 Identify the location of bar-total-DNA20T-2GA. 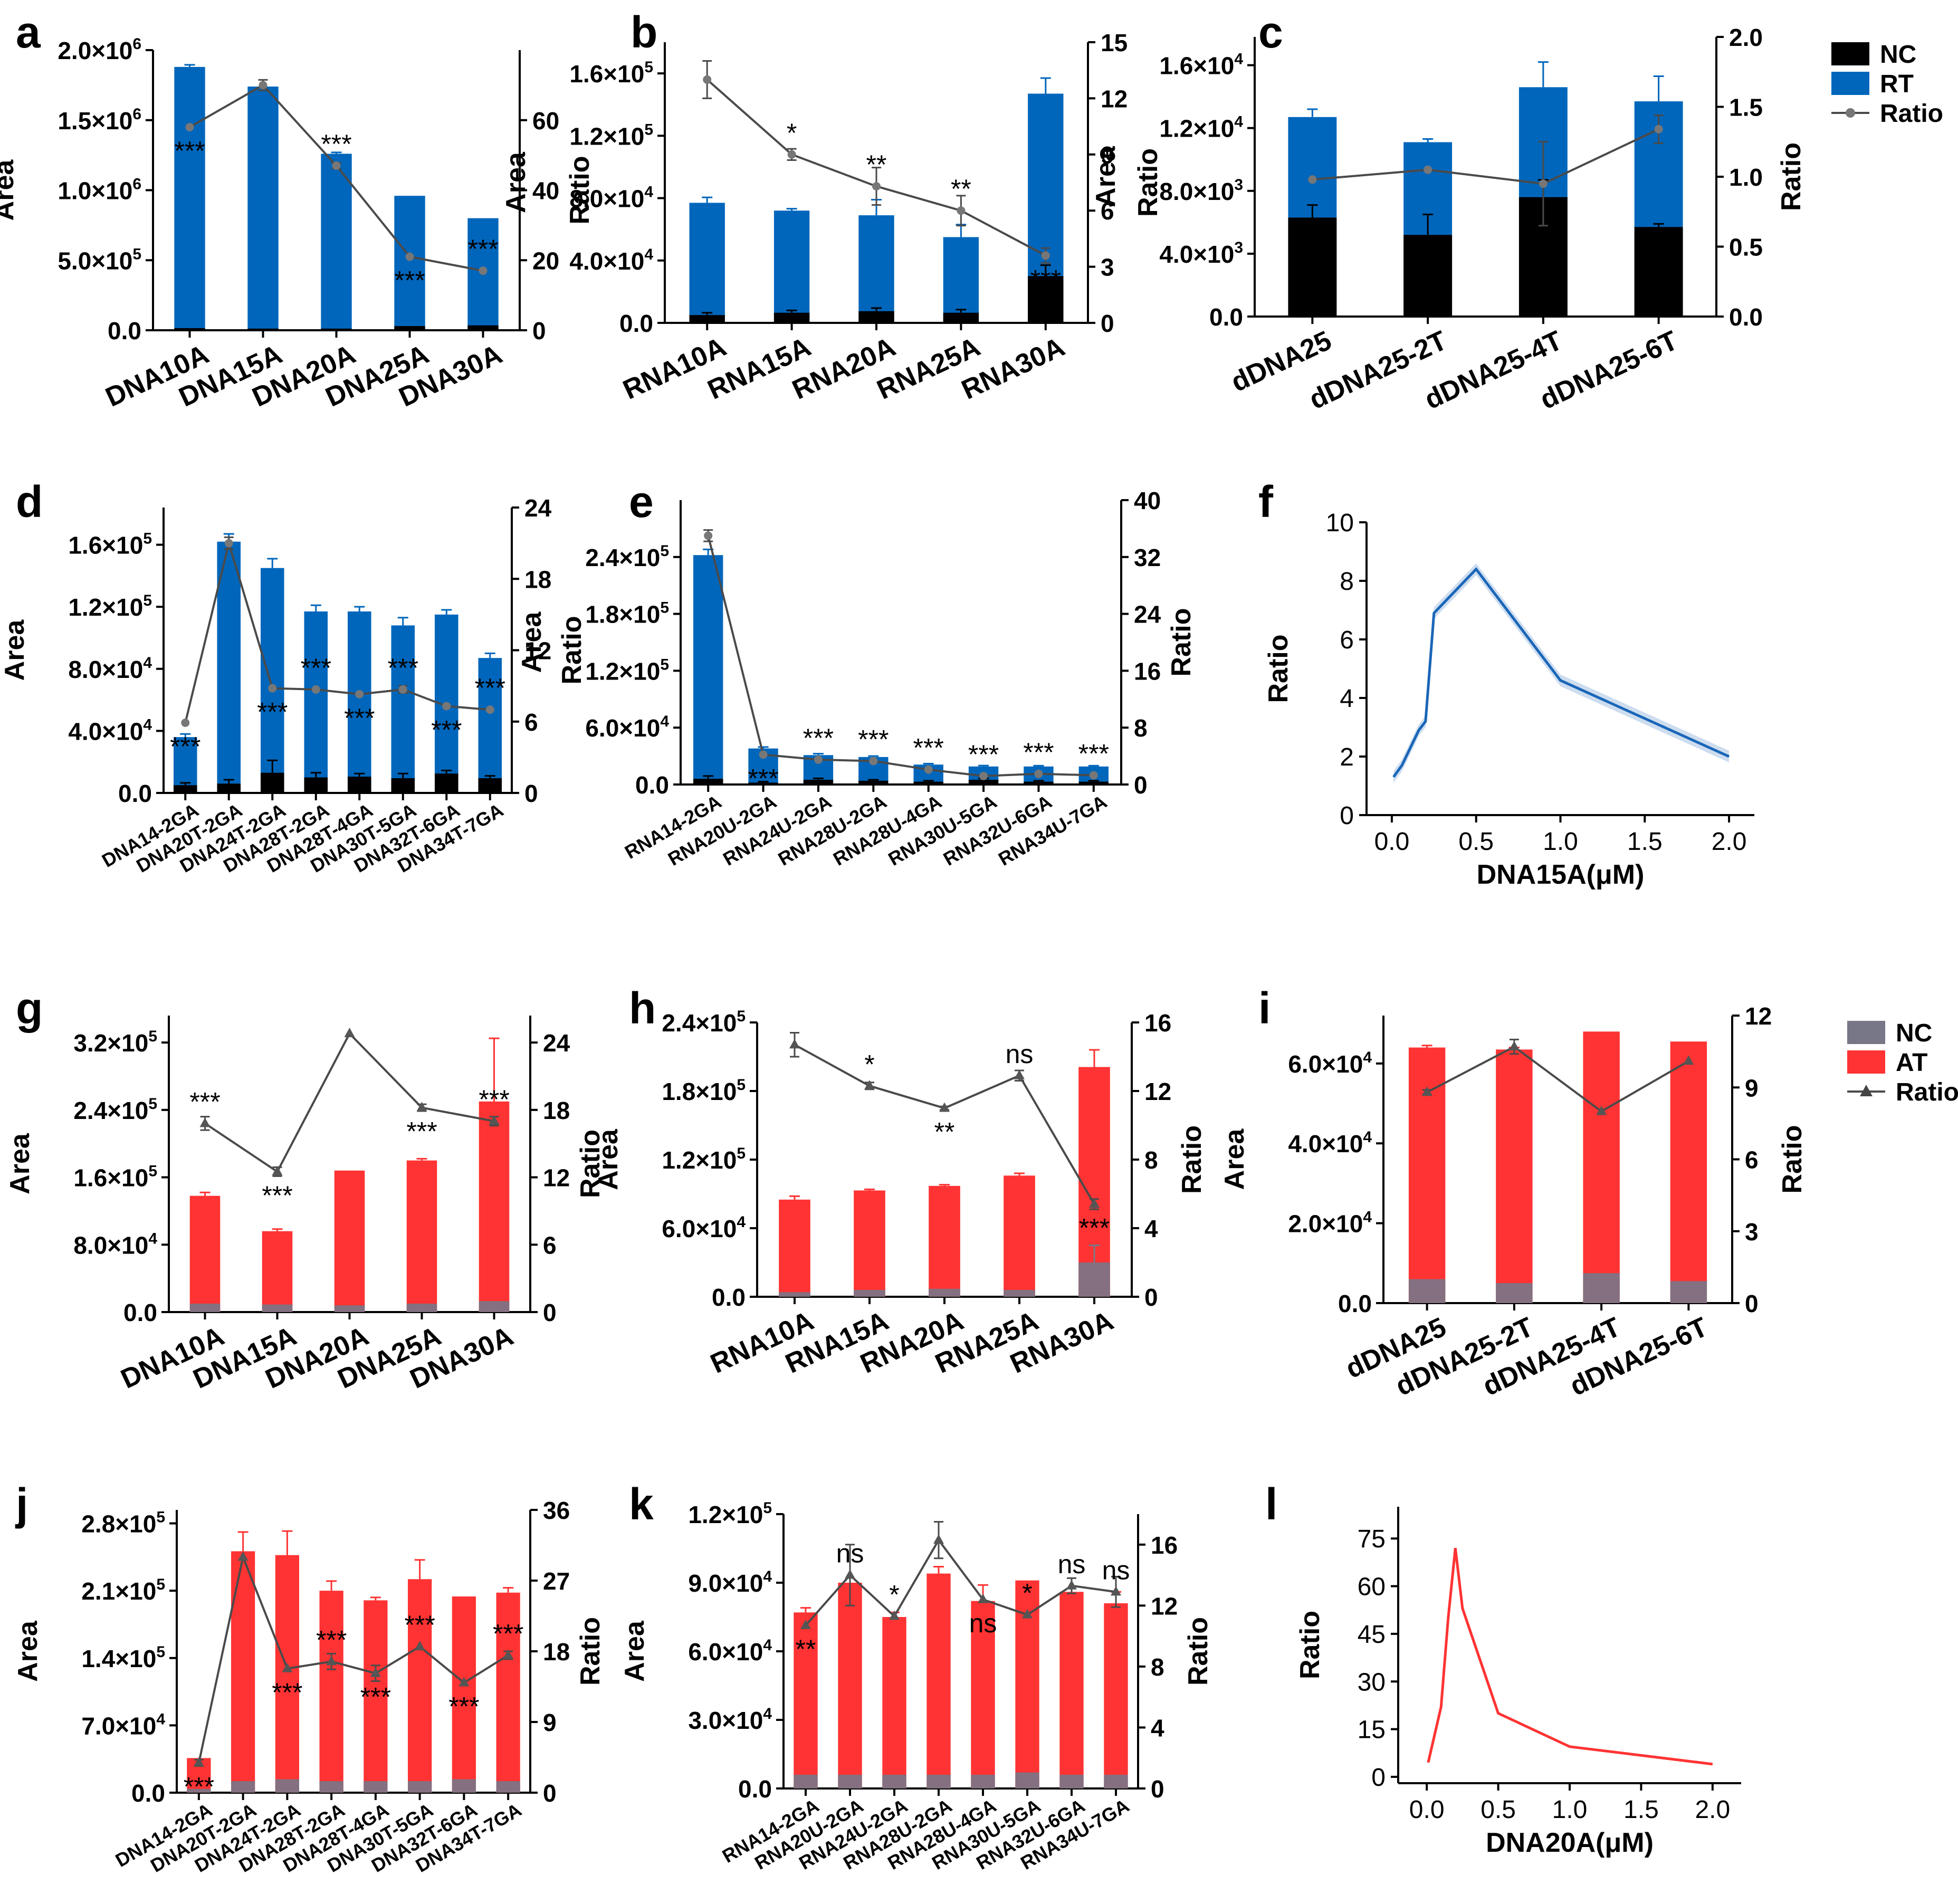
(243, 1672).